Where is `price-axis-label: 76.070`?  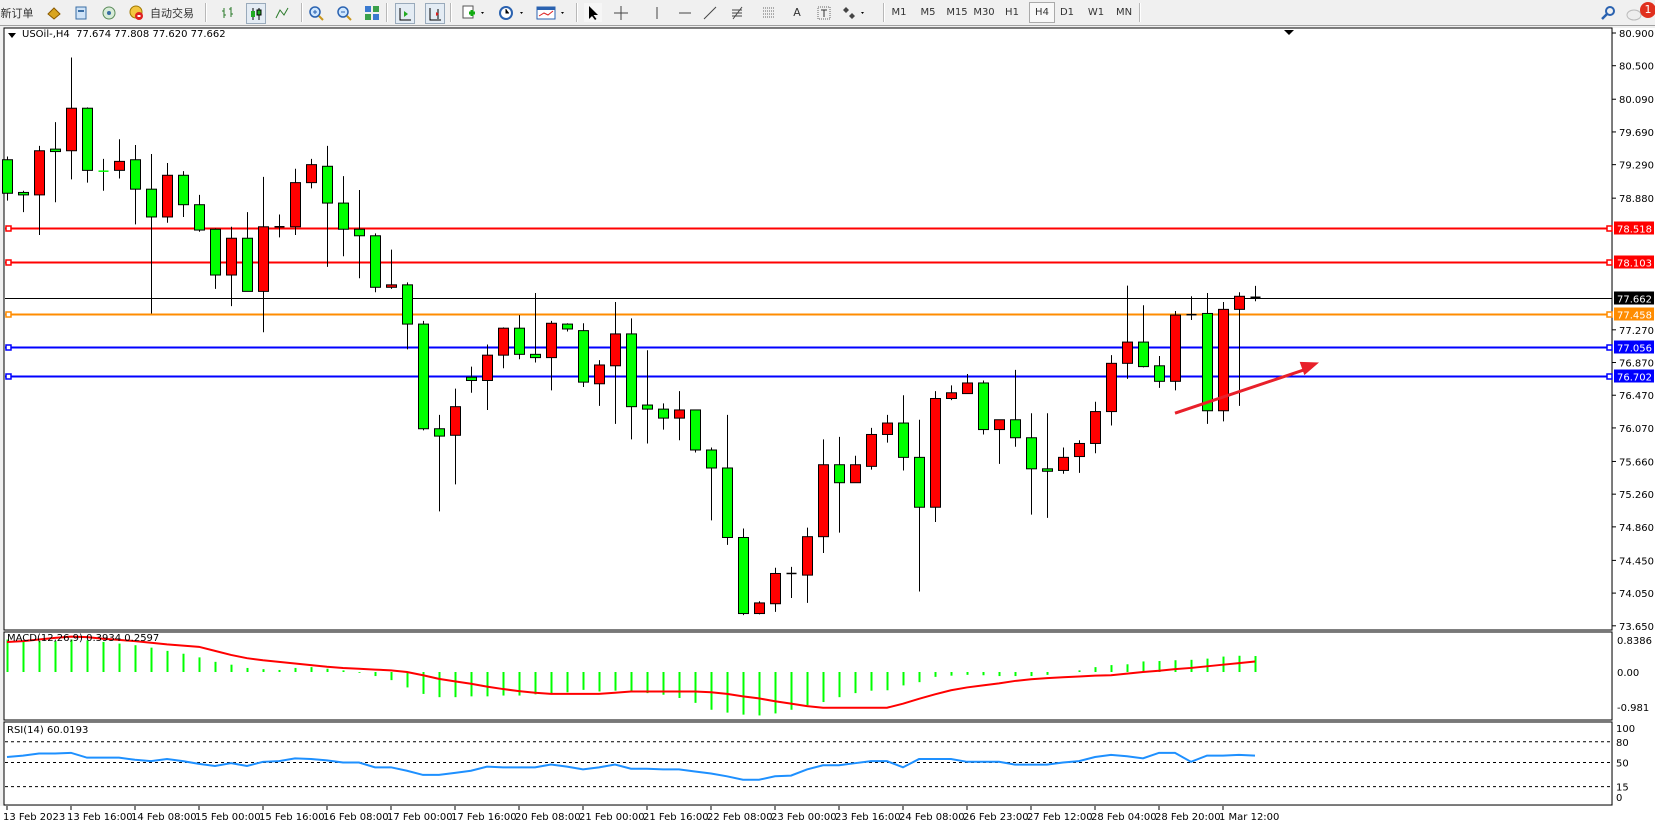
price-axis-label: 76.070 is located at coordinates (1636, 429).